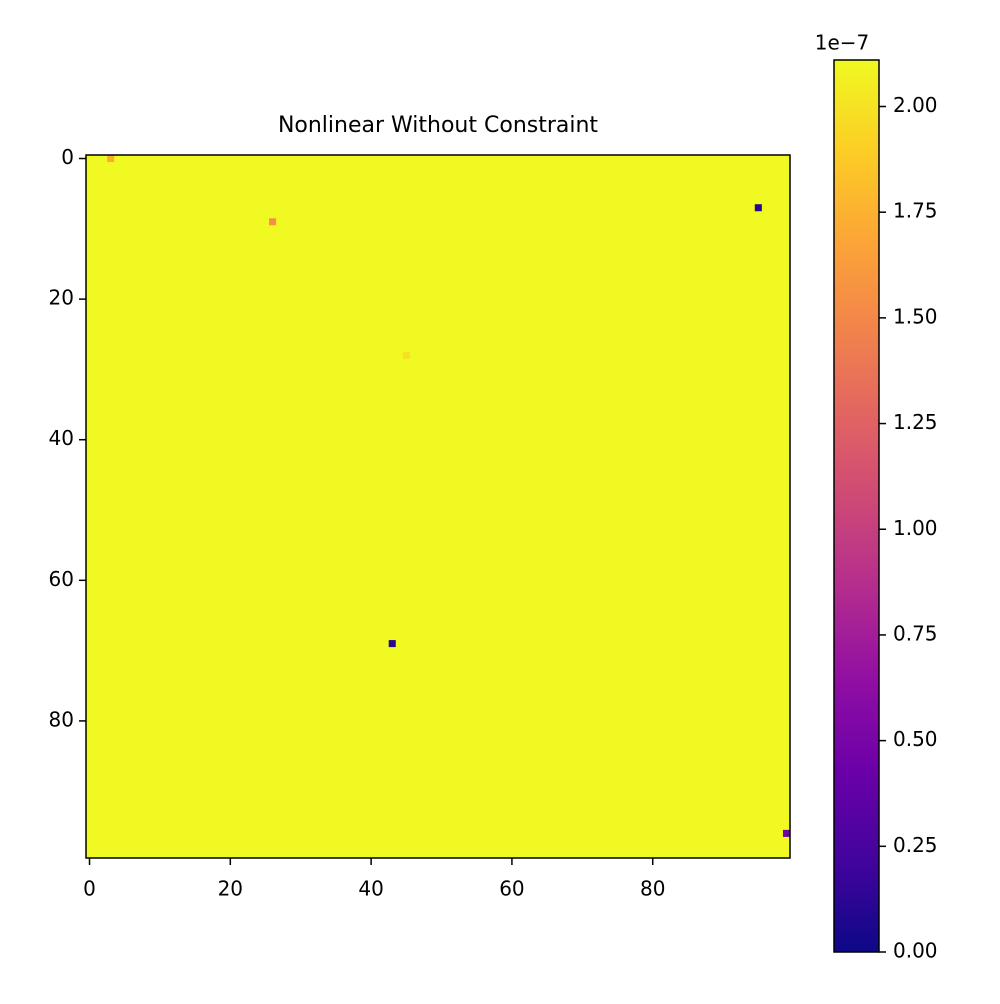 This screenshot has height=1004, width=1000. Describe the element at coordinates (915, 739) in the screenshot. I see `colorbar-tick-label: 0.50` at that location.